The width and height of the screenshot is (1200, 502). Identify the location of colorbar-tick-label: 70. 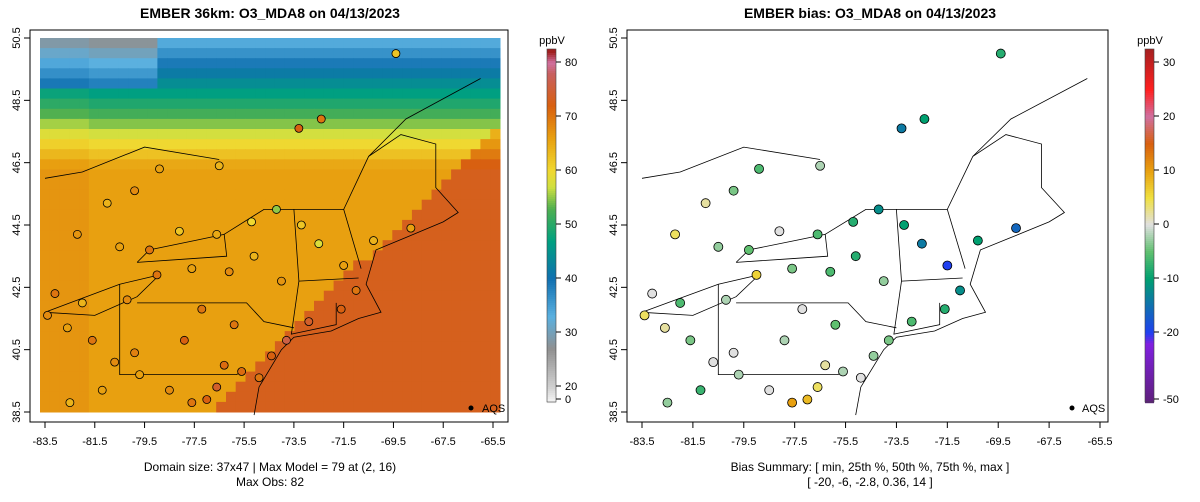
(571, 117).